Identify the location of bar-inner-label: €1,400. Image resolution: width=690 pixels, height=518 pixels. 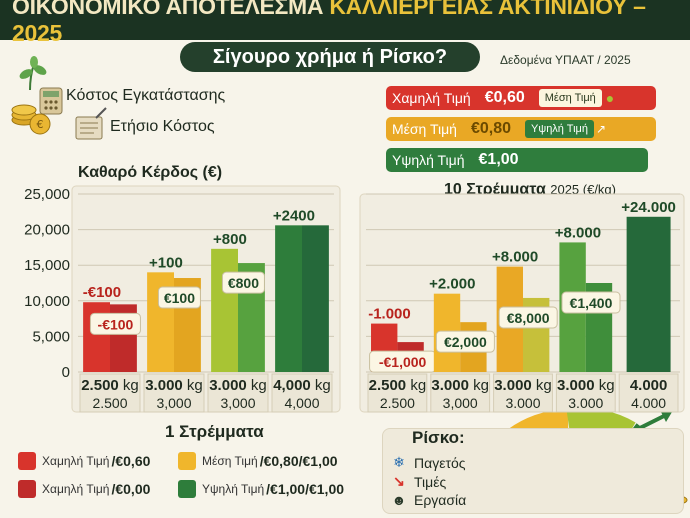
(591, 303).